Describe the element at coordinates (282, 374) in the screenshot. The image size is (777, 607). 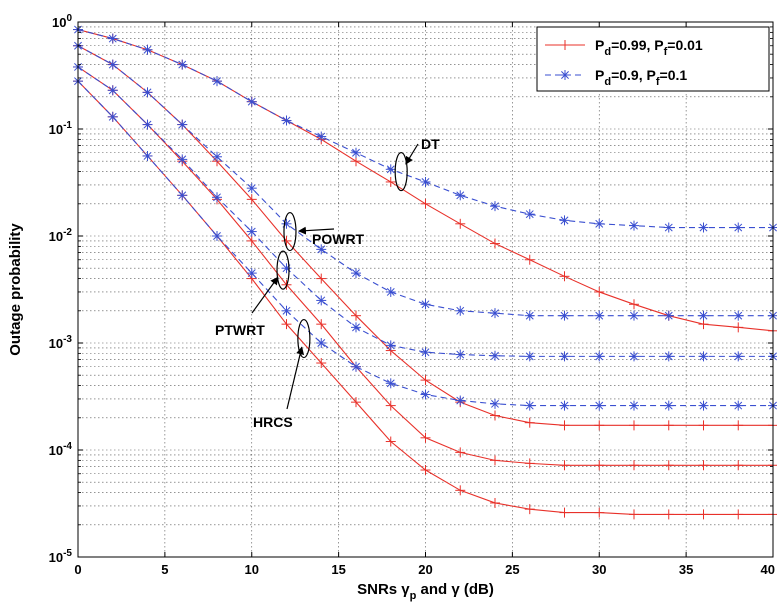
I see `annotation-hrcs: HRCS` at that location.